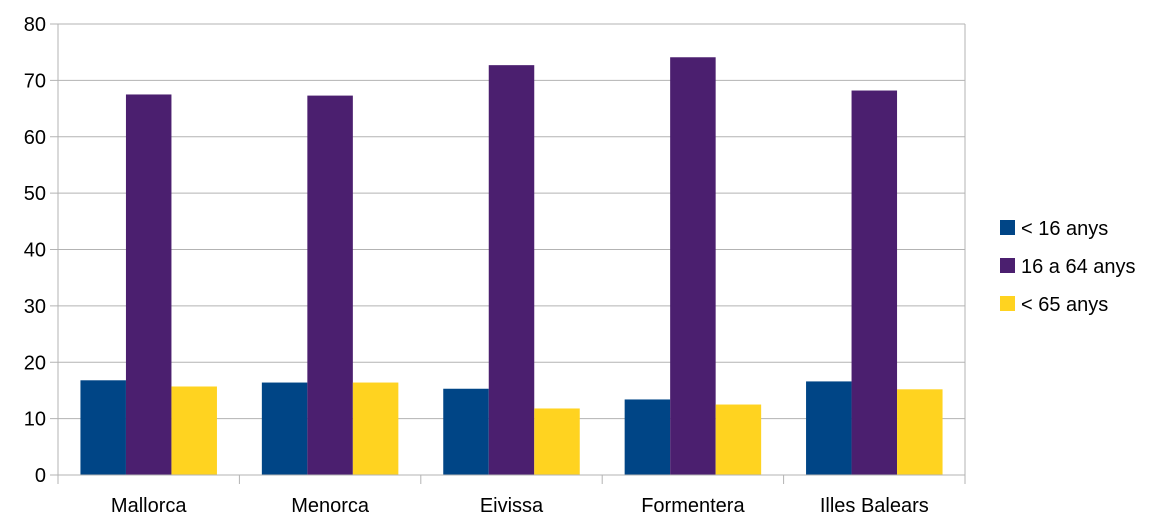 The height and width of the screenshot is (527, 1173). Describe the element at coordinates (35, 307) in the screenshot. I see `y-tick-label: 30` at that location.